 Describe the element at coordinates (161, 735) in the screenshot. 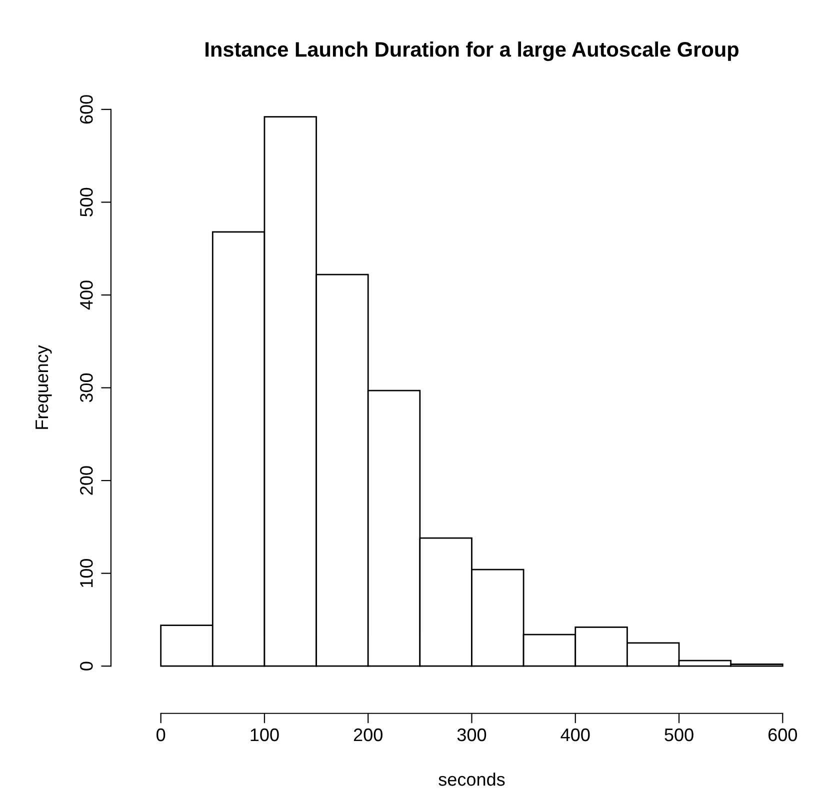

I see `x-tick-label: 0` at that location.